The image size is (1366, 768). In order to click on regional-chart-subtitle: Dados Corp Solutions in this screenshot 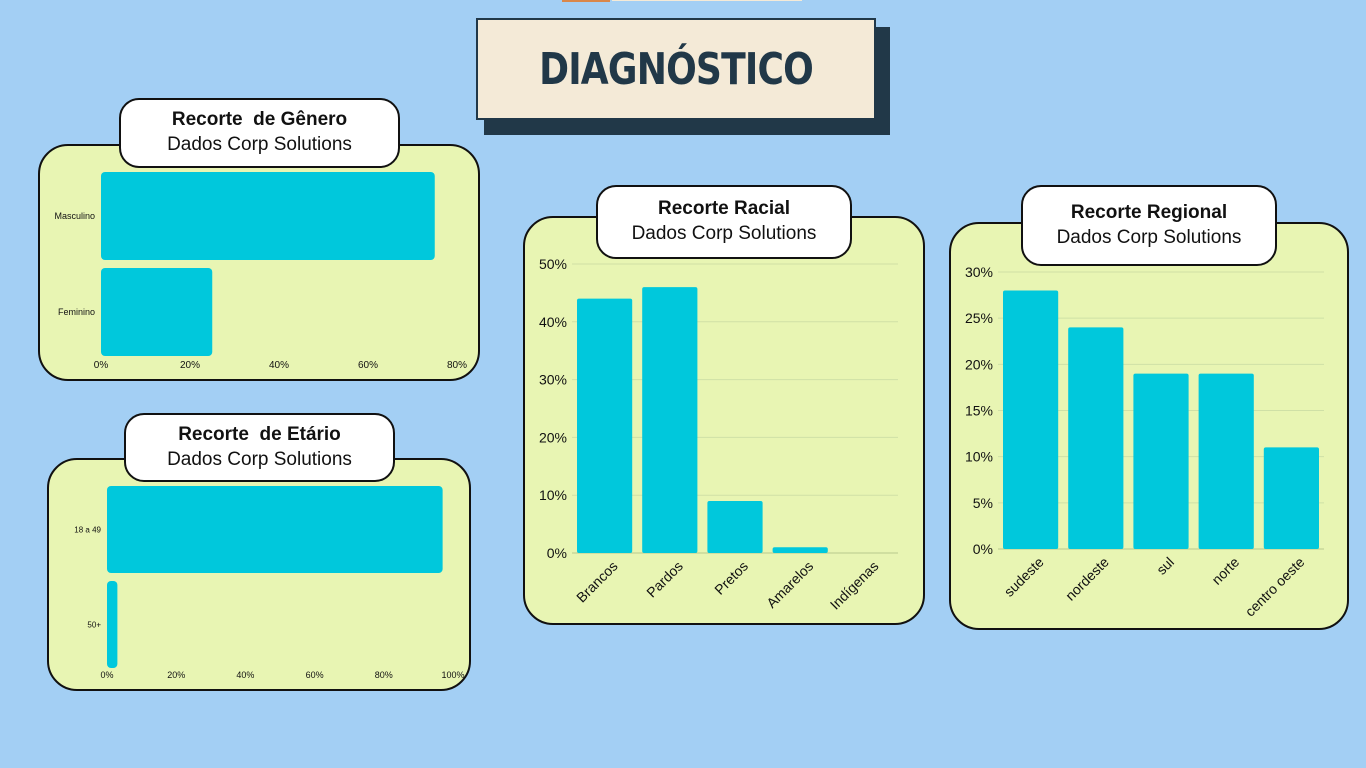, I will do `click(1149, 237)`.